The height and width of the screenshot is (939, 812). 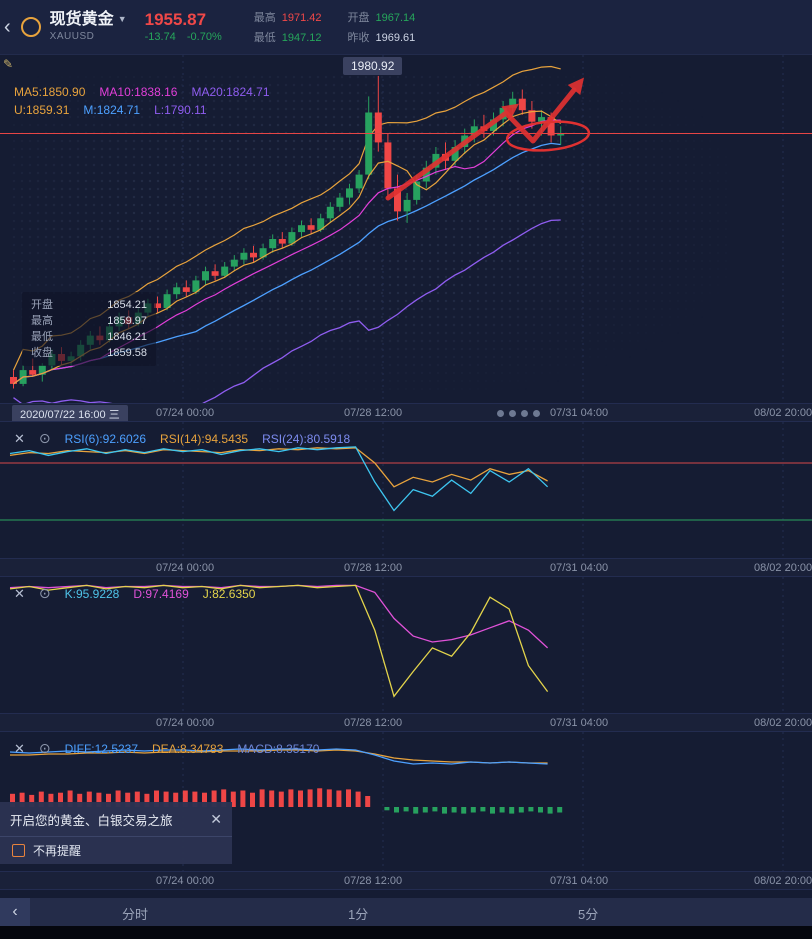 I want to click on kdj-canvas, so click(x=406, y=645).